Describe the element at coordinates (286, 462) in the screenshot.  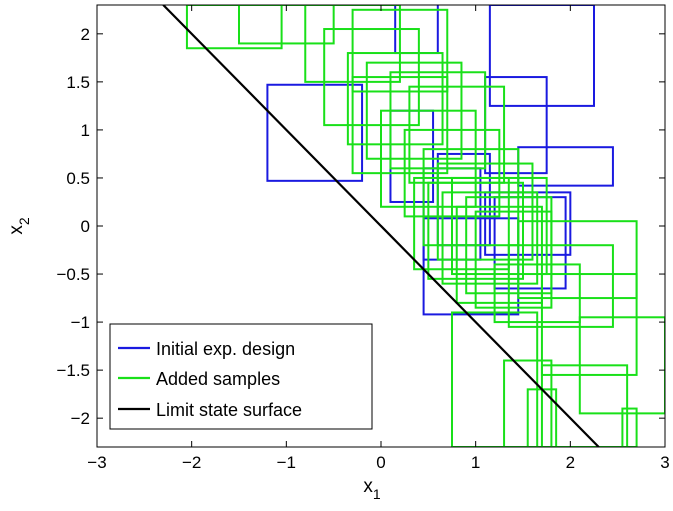
I see `x-tick-label: −1` at that location.